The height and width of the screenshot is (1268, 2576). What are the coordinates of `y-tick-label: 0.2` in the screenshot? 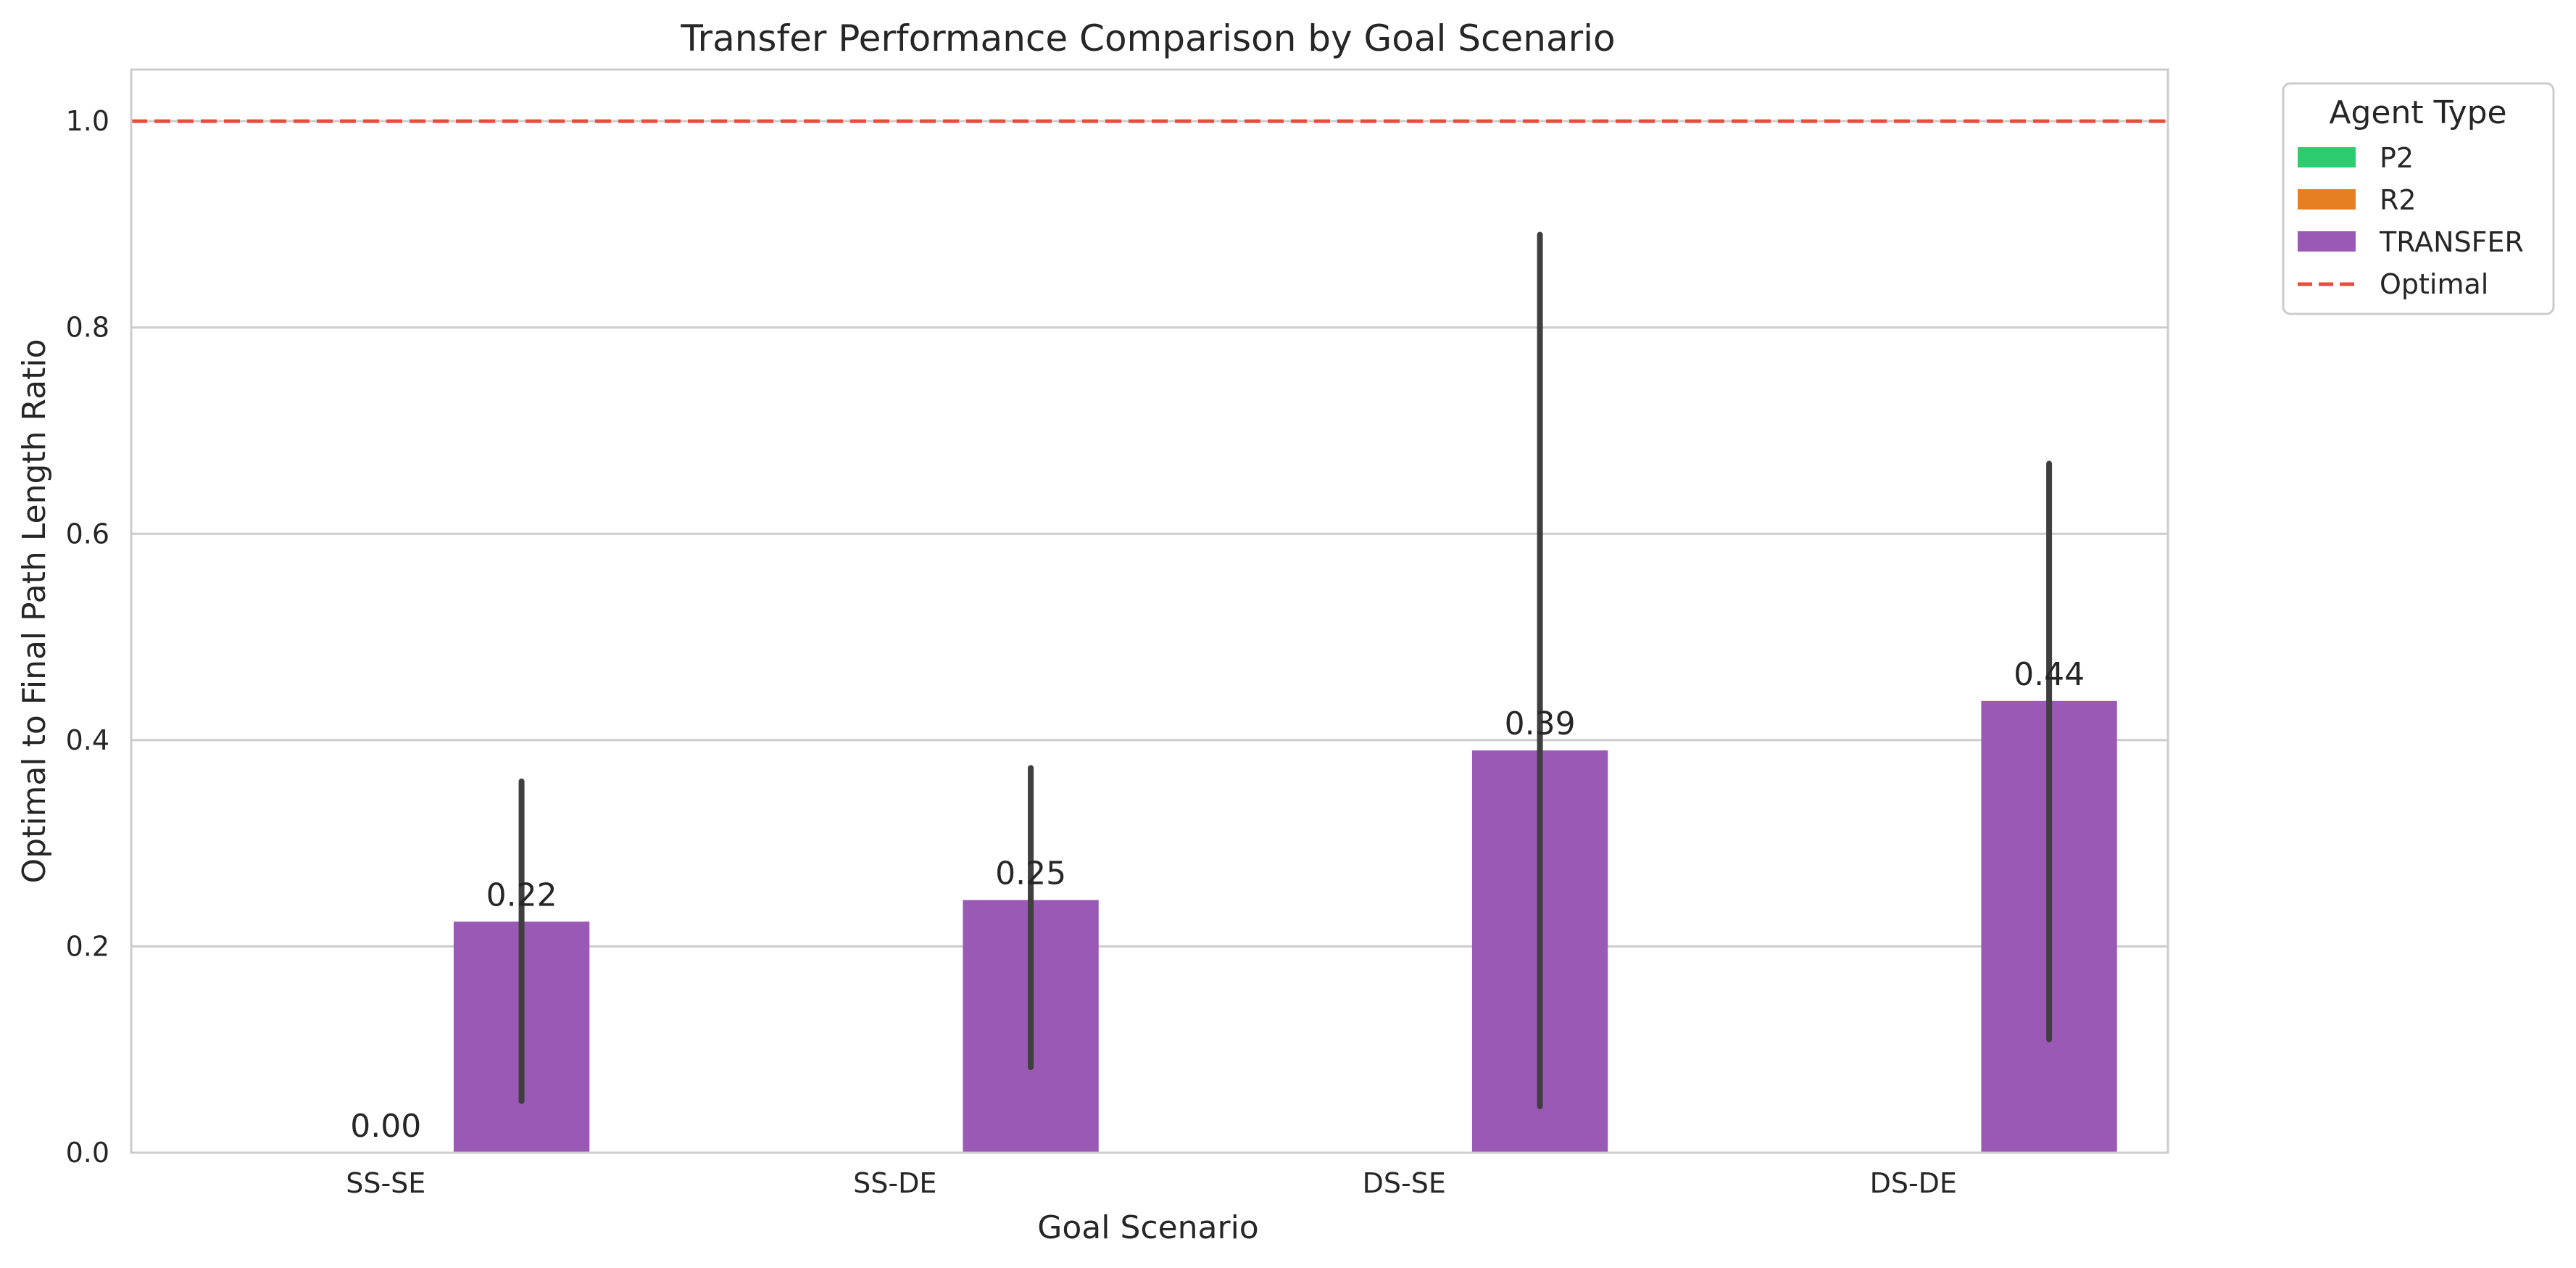 It's located at (87, 946).